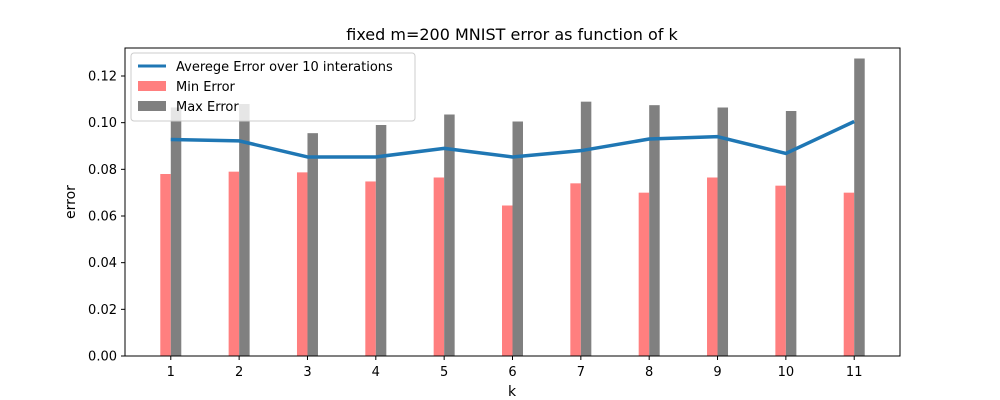 Image resolution: width=1000 pixels, height=400 pixels. What do you see at coordinates (207, 107) in the screenshot?
I see `legend-label-max: Max Error` at bounding box center [207, 107].